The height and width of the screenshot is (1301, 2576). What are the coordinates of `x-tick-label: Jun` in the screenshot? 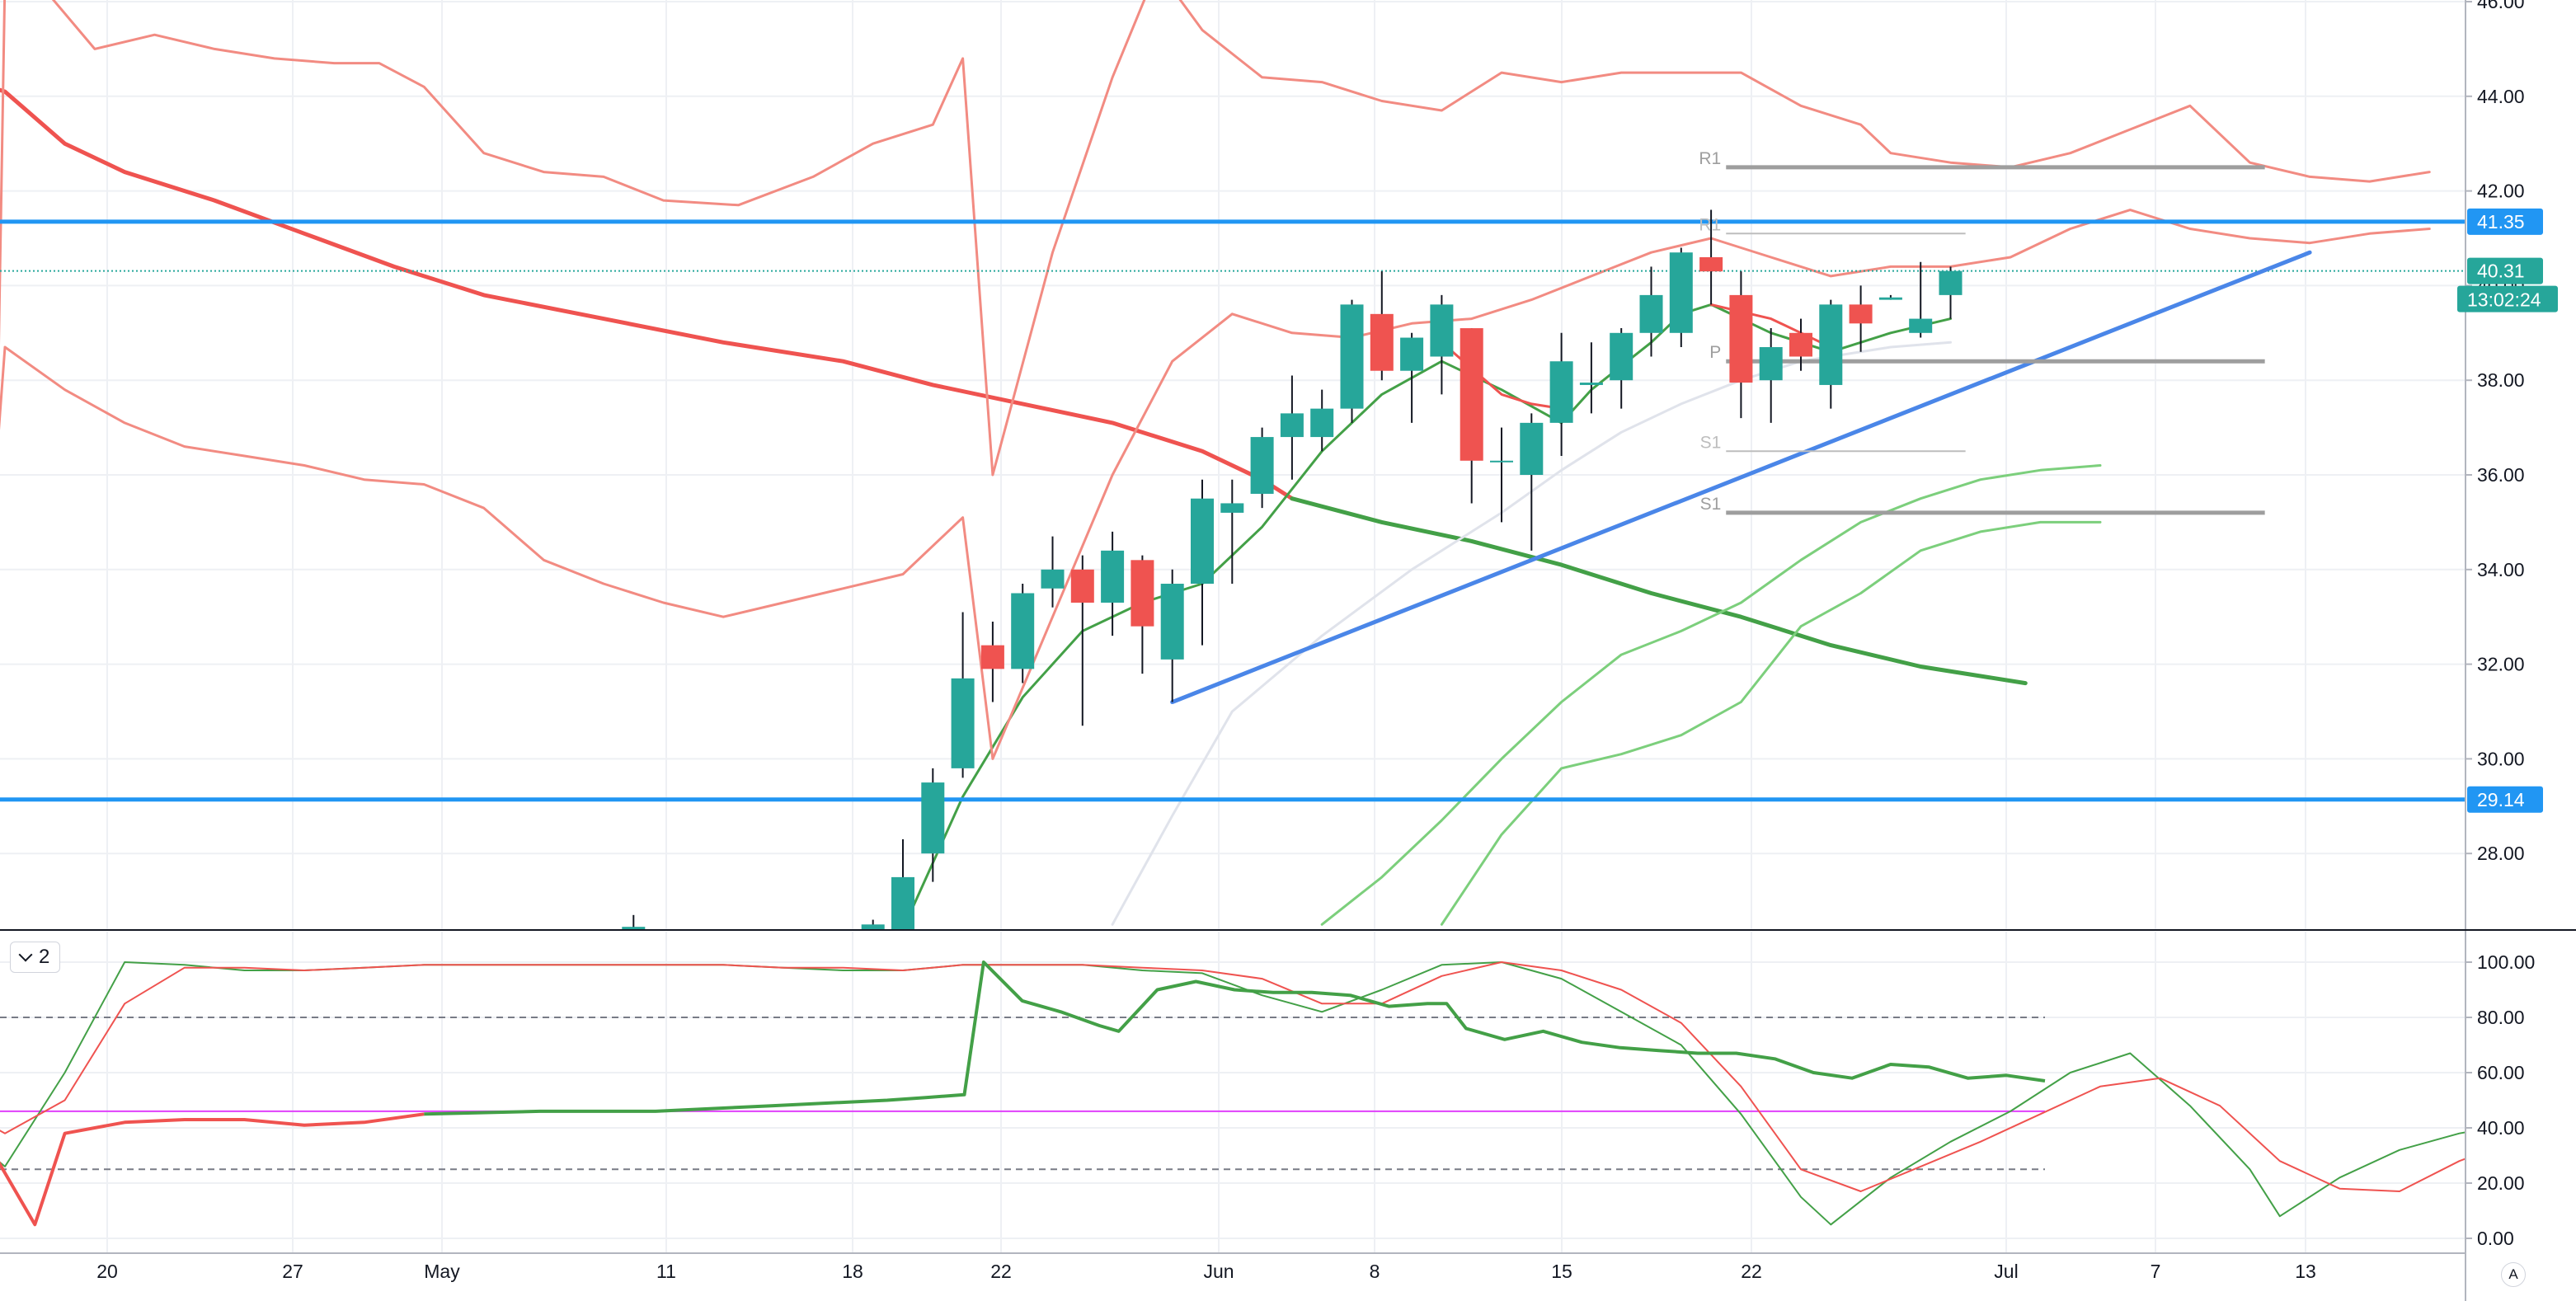 It's located at (1218, 1272).